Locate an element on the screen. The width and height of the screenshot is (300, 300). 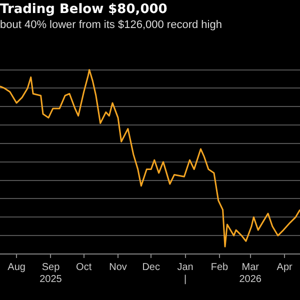
chart-title: Trading Below $80,000 is located at coordinates (84, 10).